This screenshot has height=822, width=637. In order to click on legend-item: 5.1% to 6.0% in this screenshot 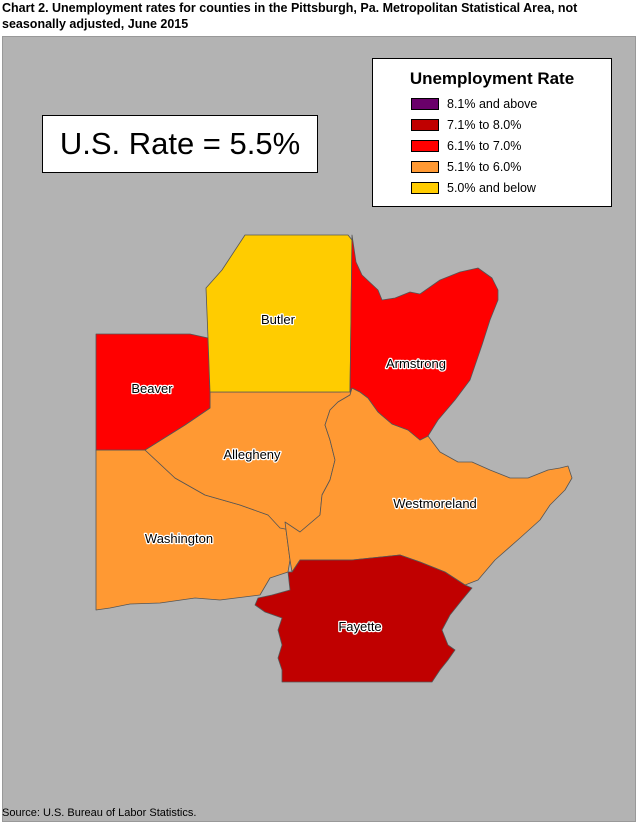, I will do `click(511, 168)`.